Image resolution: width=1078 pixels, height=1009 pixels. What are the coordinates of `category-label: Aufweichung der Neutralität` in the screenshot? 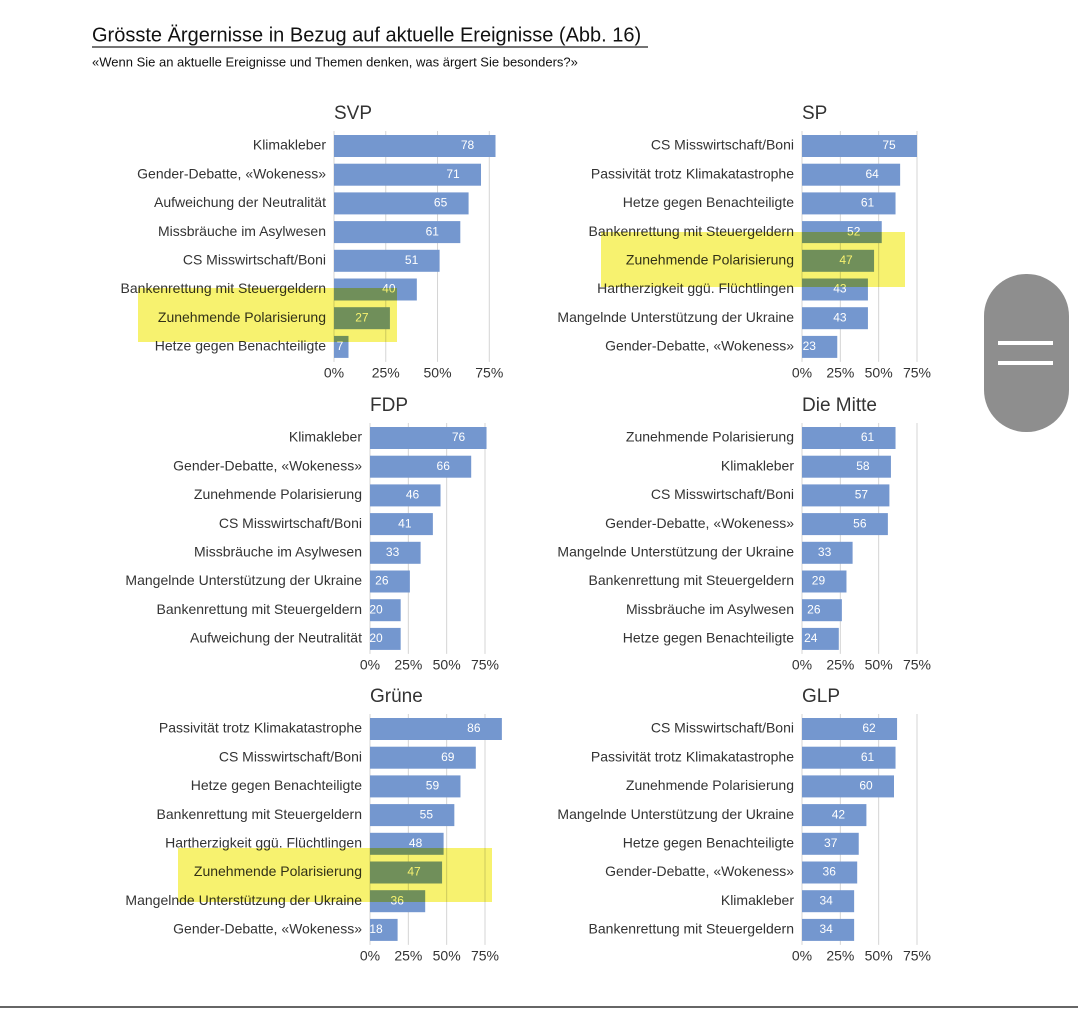 It's located at (276, 638).